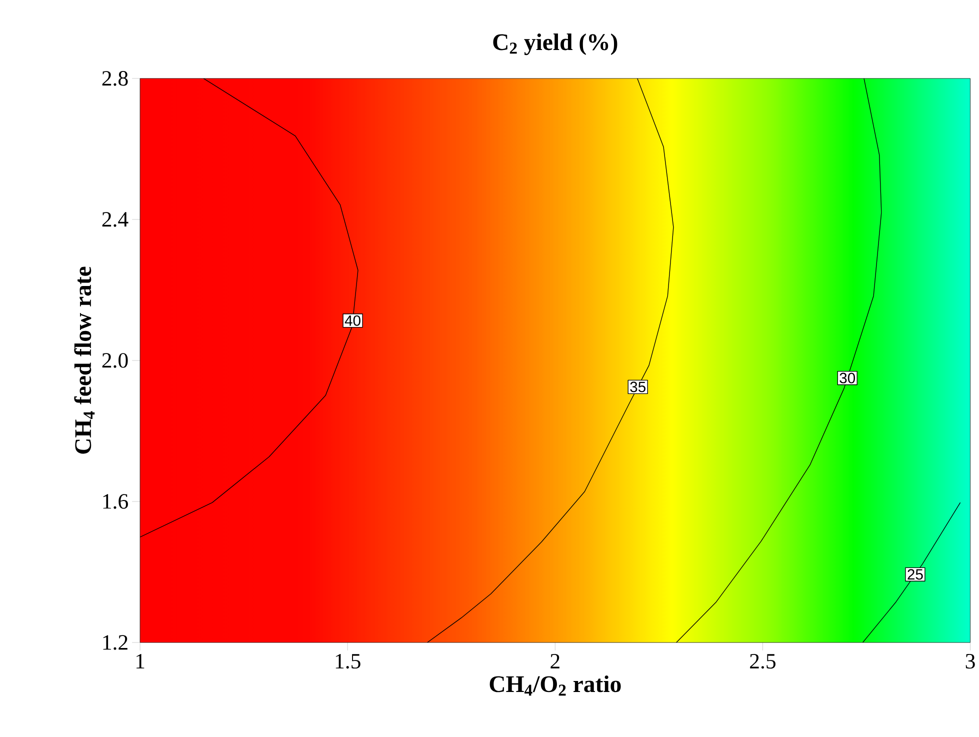 Image resolution: width=979 pixels, height=737 pixels. I want to click on x-axis-title: CH$_{4}$/O$_{2}$ ratio, so click(555, 686).